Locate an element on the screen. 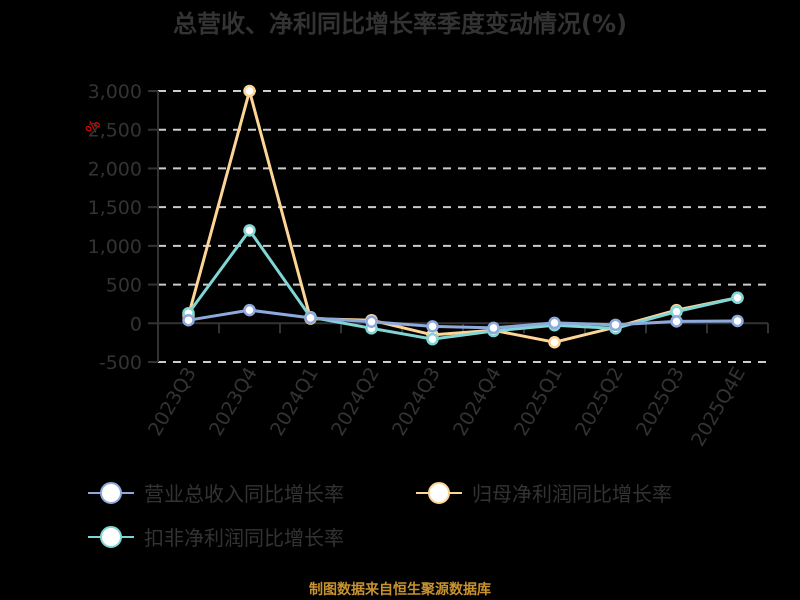 Image resolution: width=800 pixels, height=600 pixels. y-tick-label: 2,500 is located at coordinates (115, 131).